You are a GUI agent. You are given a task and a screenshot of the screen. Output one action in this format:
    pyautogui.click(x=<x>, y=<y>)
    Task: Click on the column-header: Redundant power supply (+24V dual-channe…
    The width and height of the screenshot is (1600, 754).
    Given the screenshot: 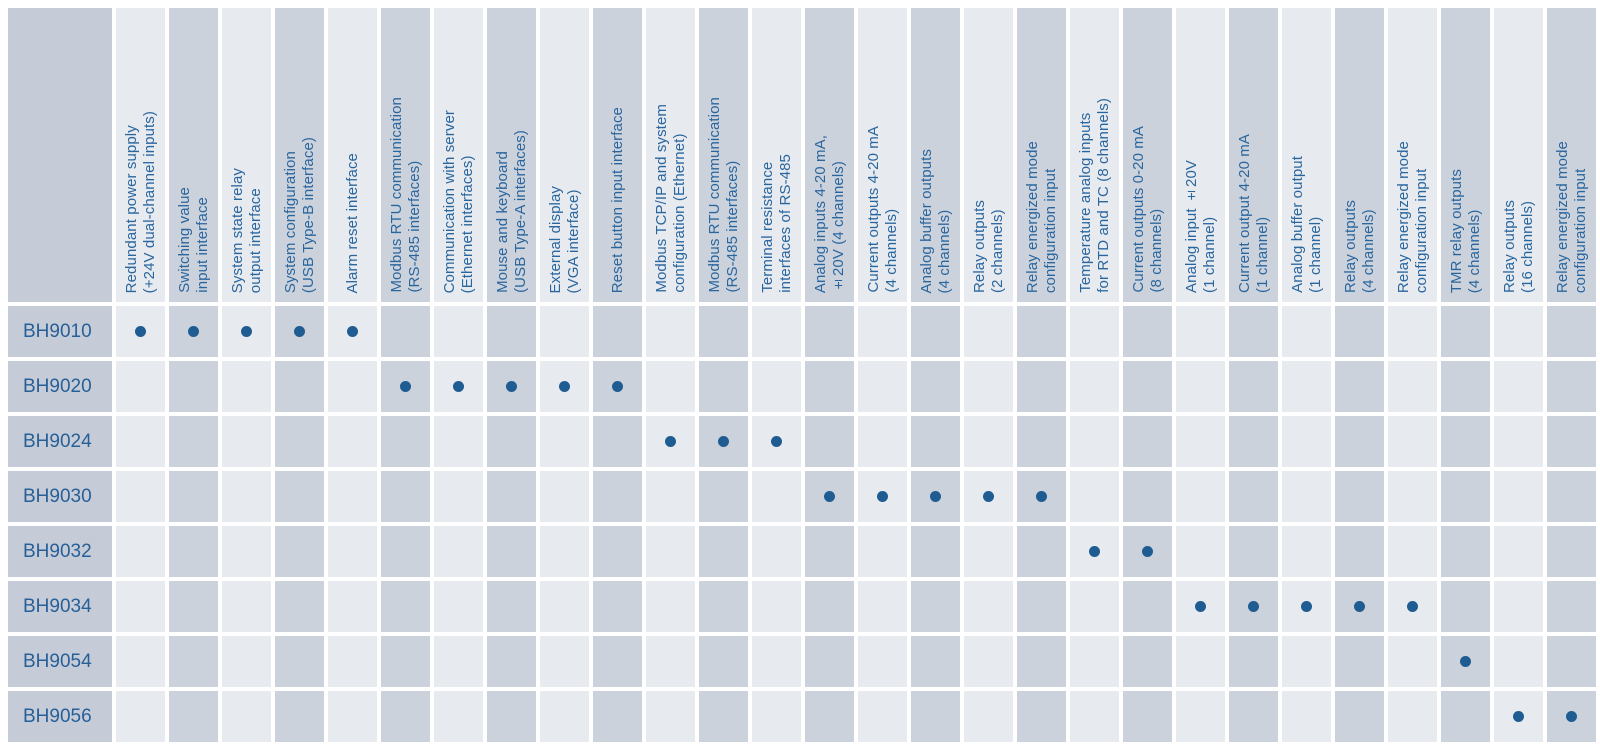 What is the action you would take?
    pyautogui.click(x=140, y=155)
    